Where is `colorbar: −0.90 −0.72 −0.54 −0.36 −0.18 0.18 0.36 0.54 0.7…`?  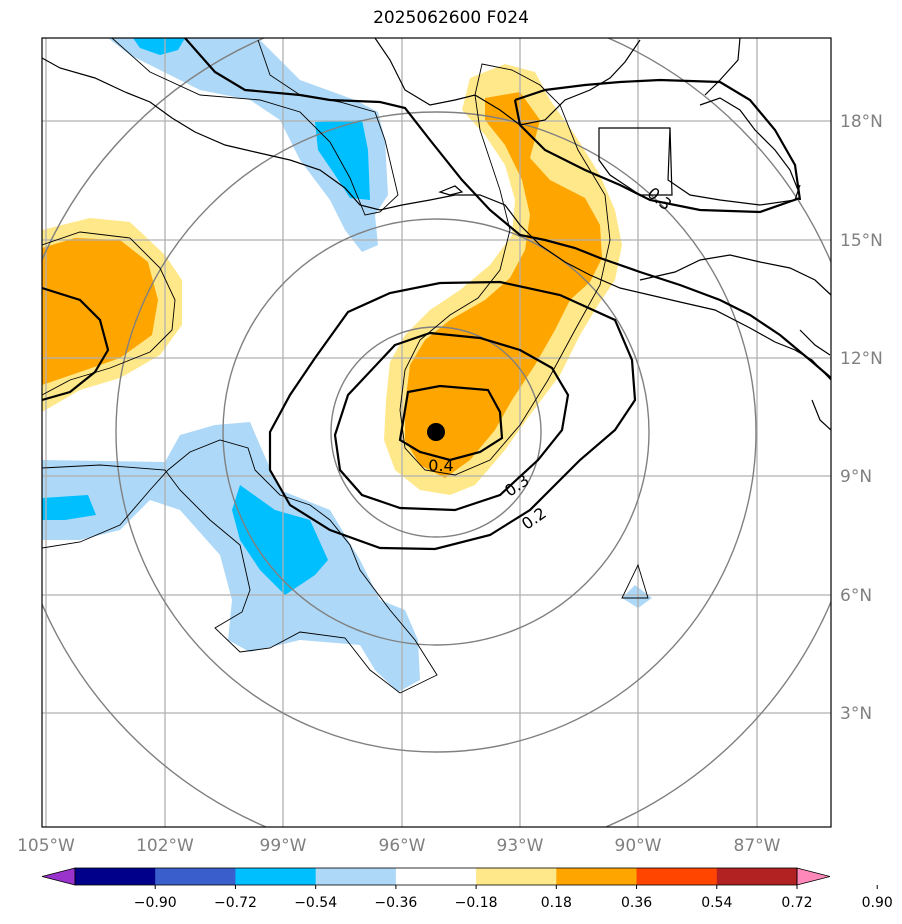
colorbar: −0.90 −0.72 −0.54 −0.36 −0.18 0.18 0.36 0.54 0.7… is located at coordinates (467, 889).